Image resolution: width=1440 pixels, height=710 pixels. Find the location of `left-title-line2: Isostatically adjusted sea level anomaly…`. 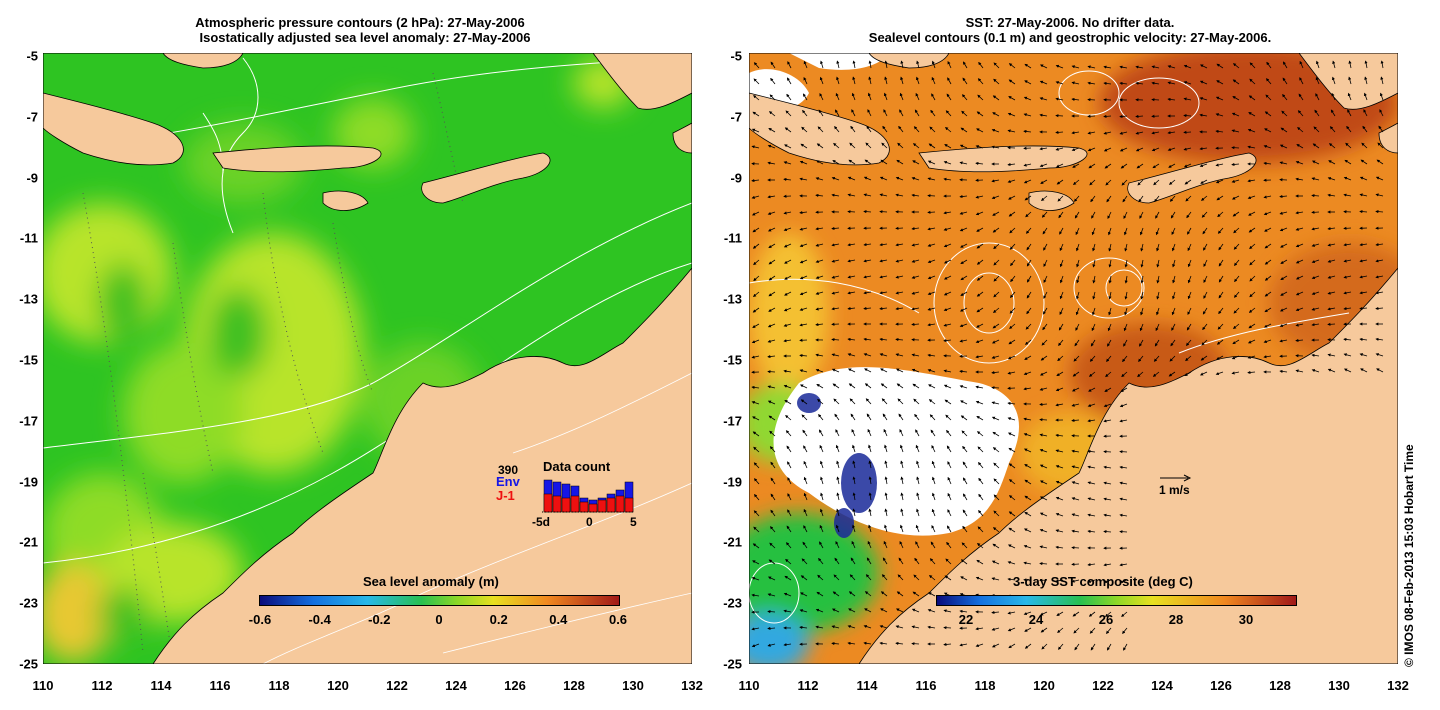

left-title-line2: Isostatically adjusted sea level anomaly… is located at coordinates (365, 37).